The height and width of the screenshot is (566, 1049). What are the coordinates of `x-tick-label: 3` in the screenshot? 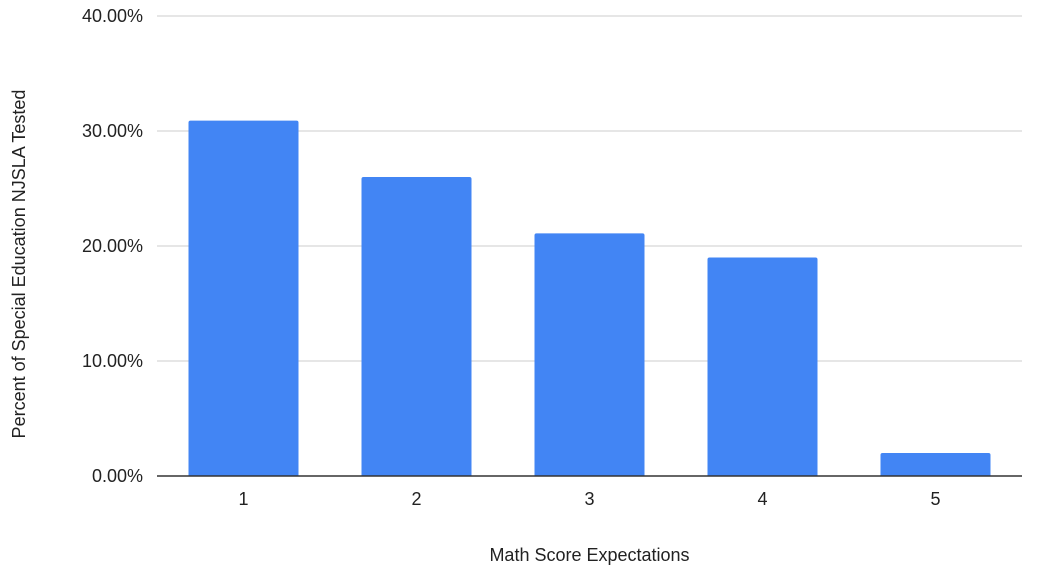 It's located at (589, 499).